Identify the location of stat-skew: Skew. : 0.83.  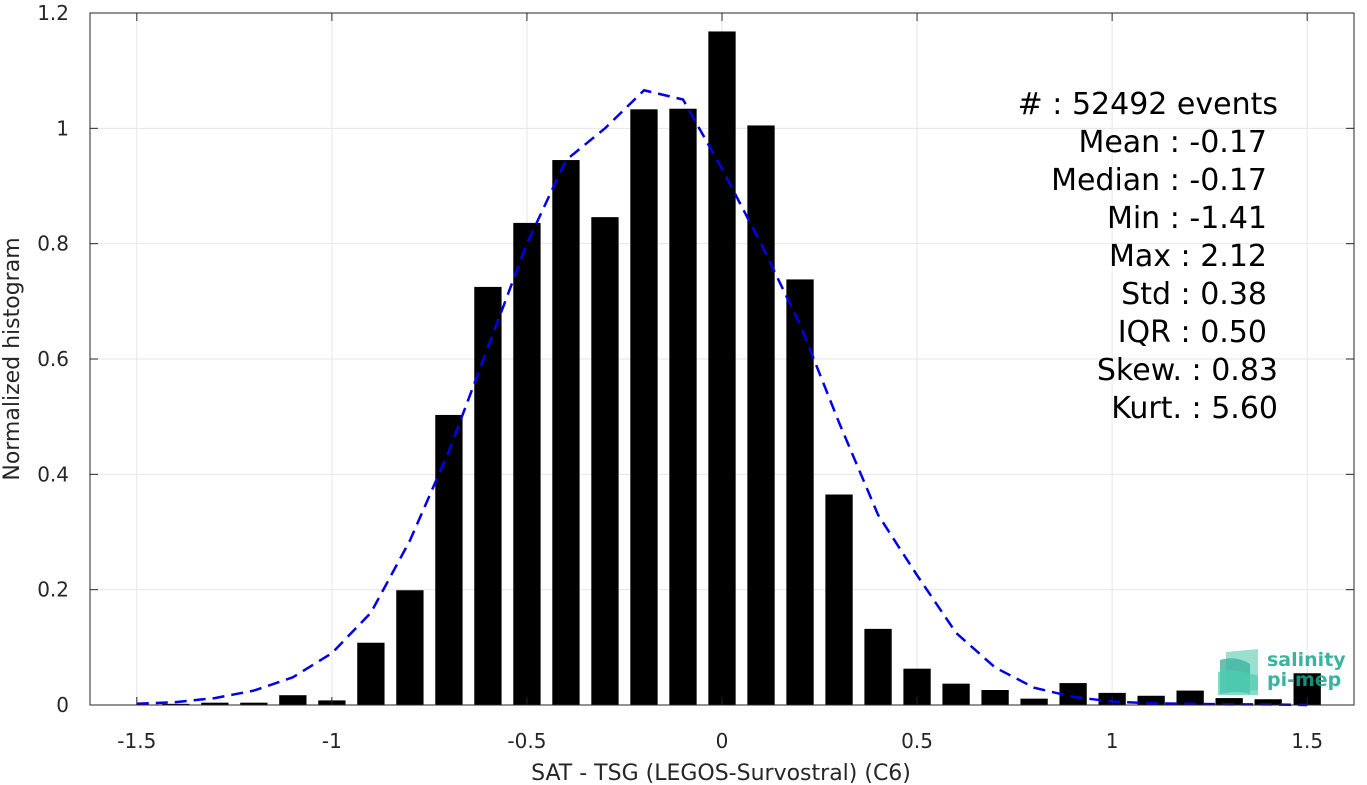
(1187, 370).